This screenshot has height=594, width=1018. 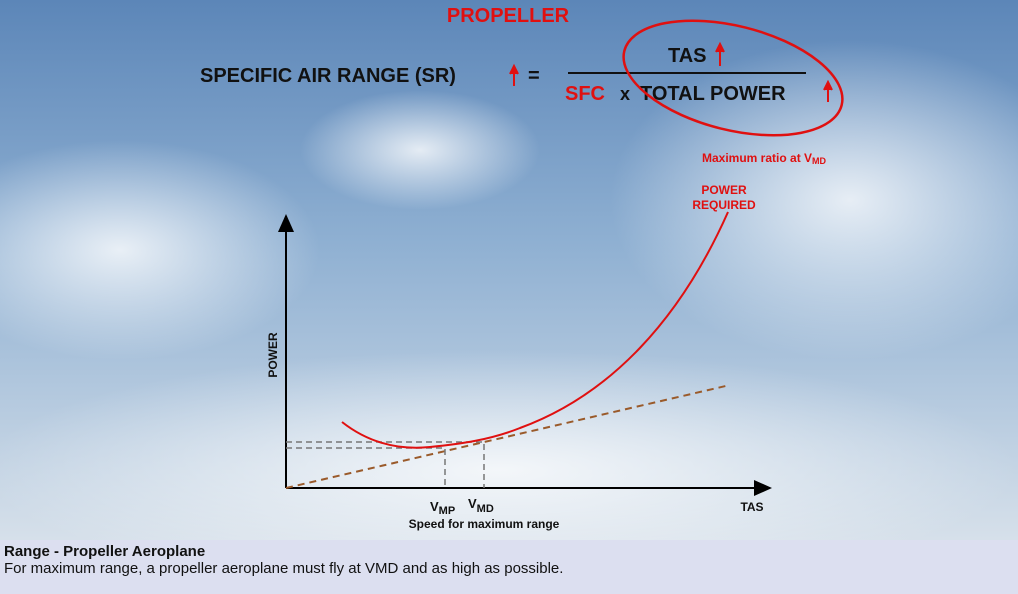 I want to click on numerator: TAS, so click(x=687, y=56).